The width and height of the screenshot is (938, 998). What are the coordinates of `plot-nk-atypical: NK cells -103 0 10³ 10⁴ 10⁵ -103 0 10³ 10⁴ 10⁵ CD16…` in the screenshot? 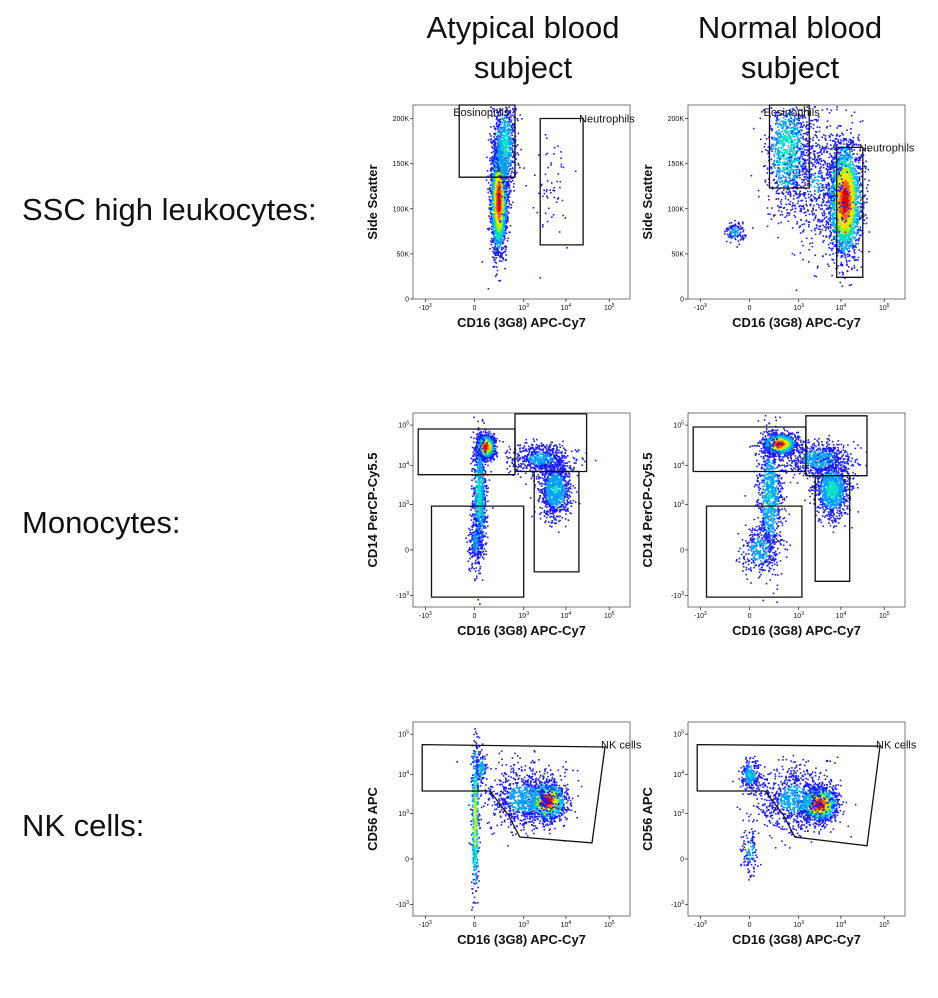 It's located at (503, 834).